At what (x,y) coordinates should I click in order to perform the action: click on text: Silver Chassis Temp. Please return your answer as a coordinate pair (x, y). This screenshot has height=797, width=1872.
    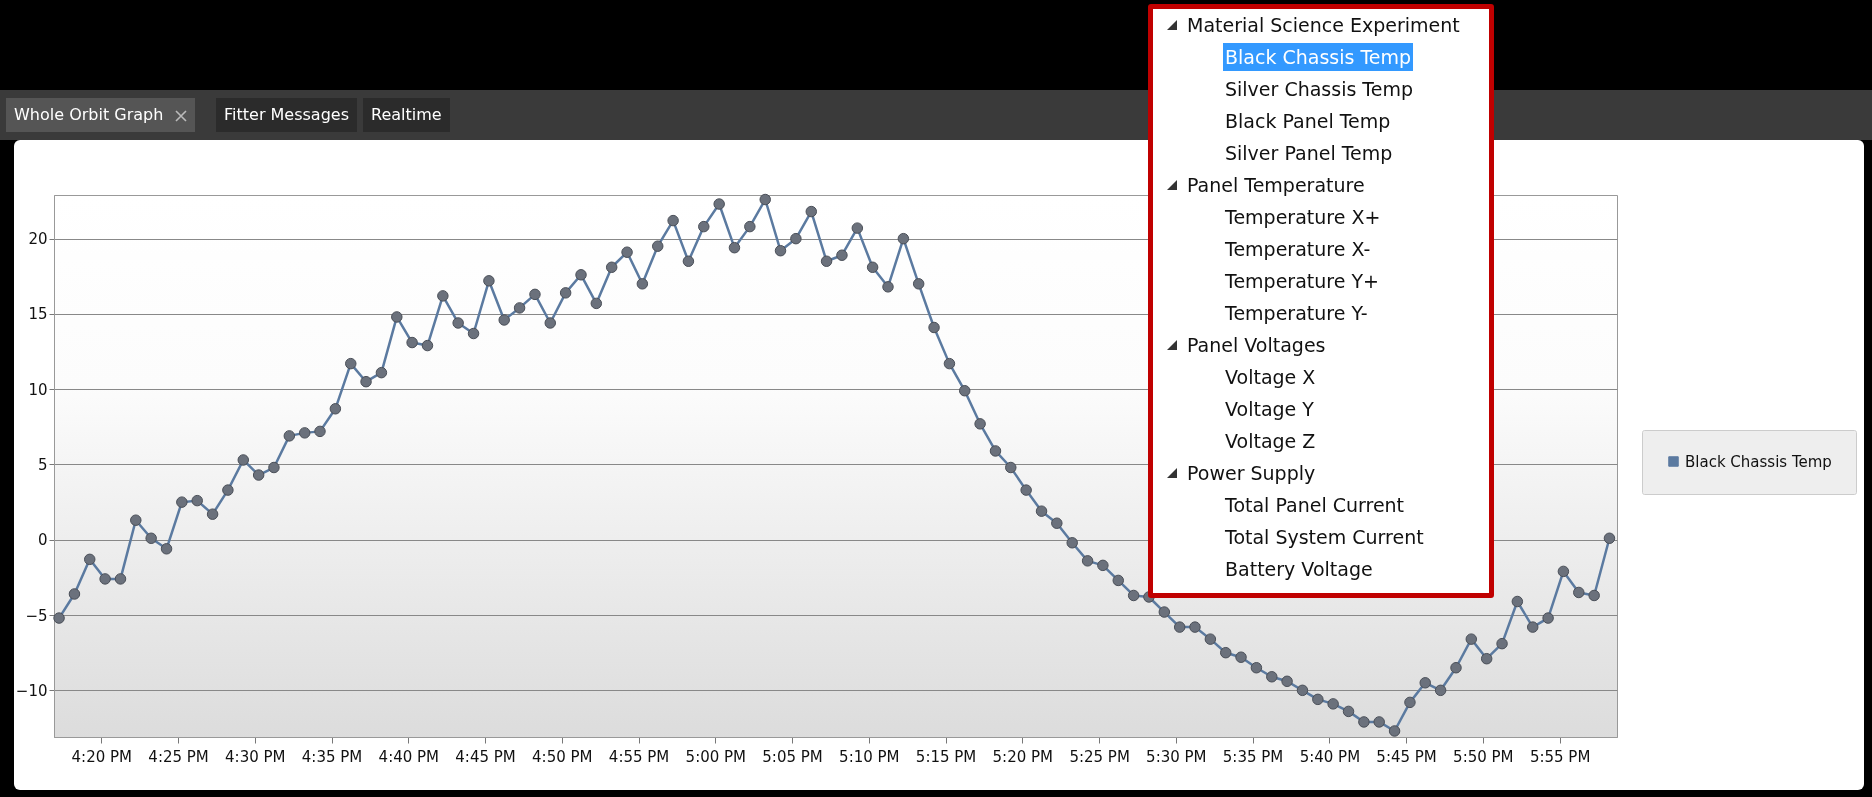
    Looking at the image, I should click on (1319, 89).